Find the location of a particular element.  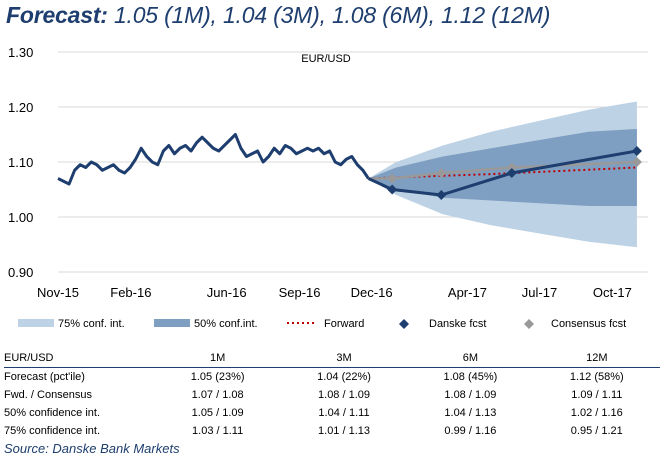

source-note: Source: Danske Bank Markets is located at coordinates (92, 448).